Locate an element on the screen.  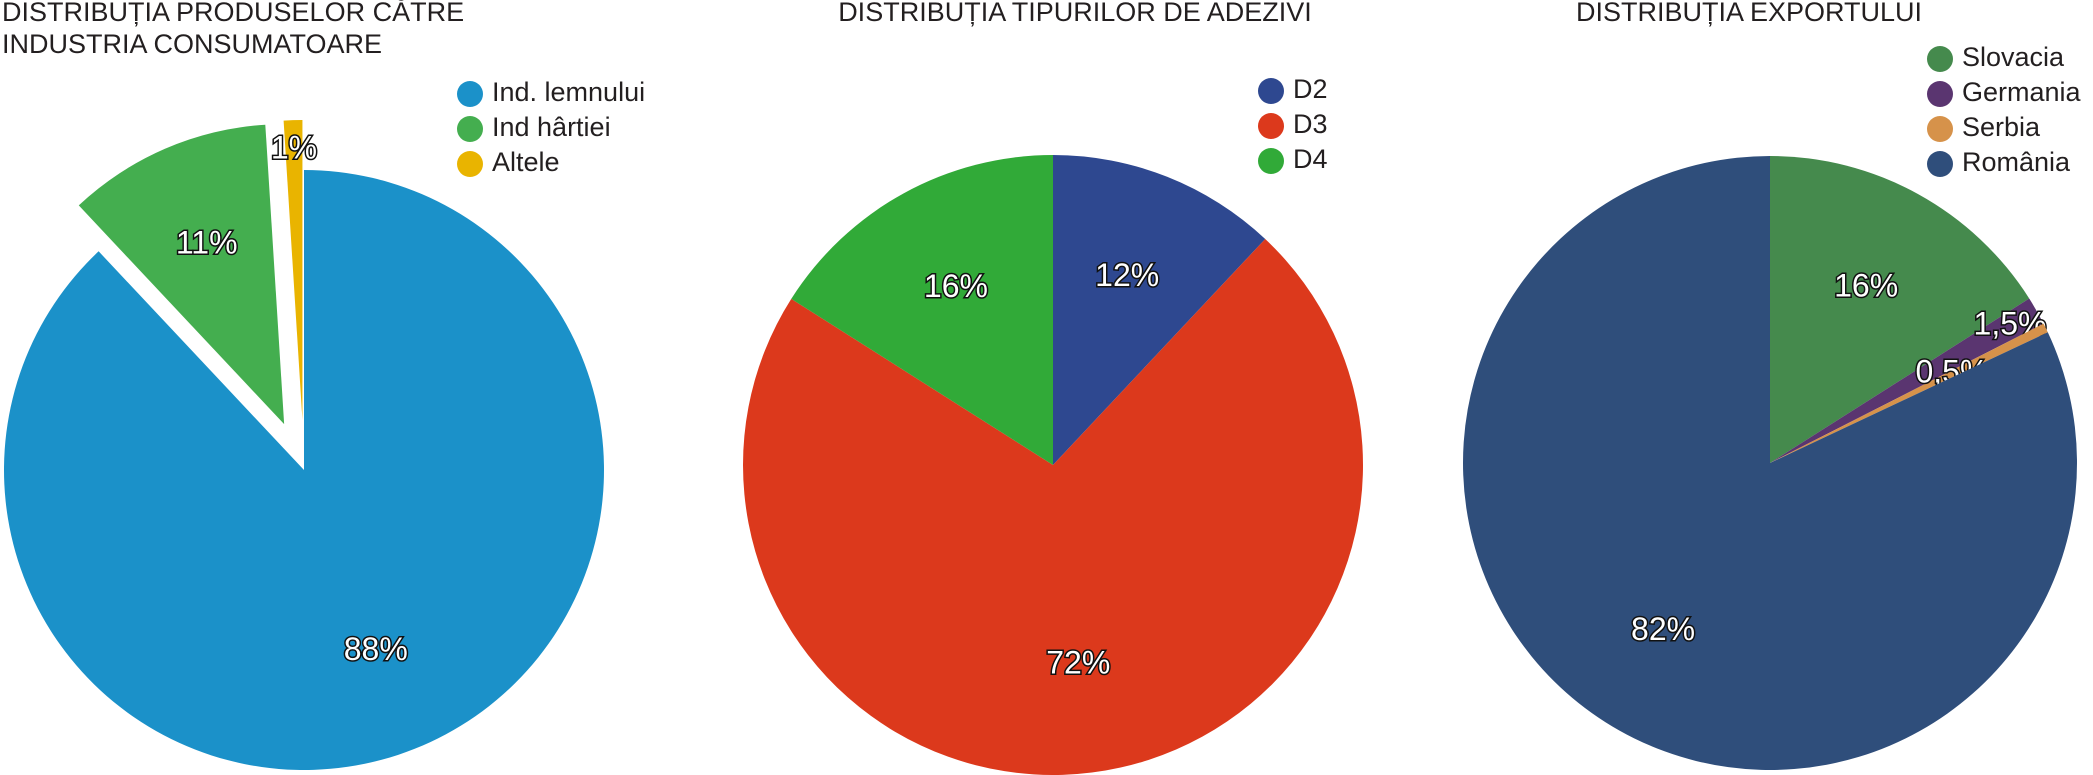
chart-title: DISTRIBUȚIA EXPORTULUI is located at coordinates (1749, 13).